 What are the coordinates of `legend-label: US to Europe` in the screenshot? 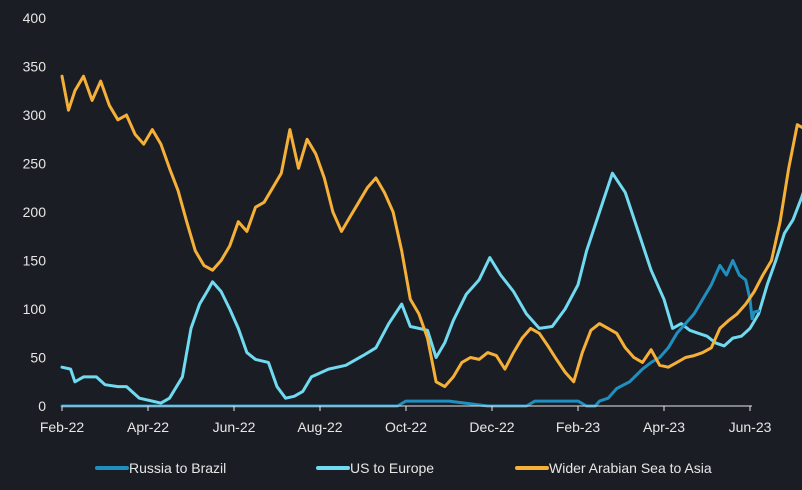 It's located at (392, 468).